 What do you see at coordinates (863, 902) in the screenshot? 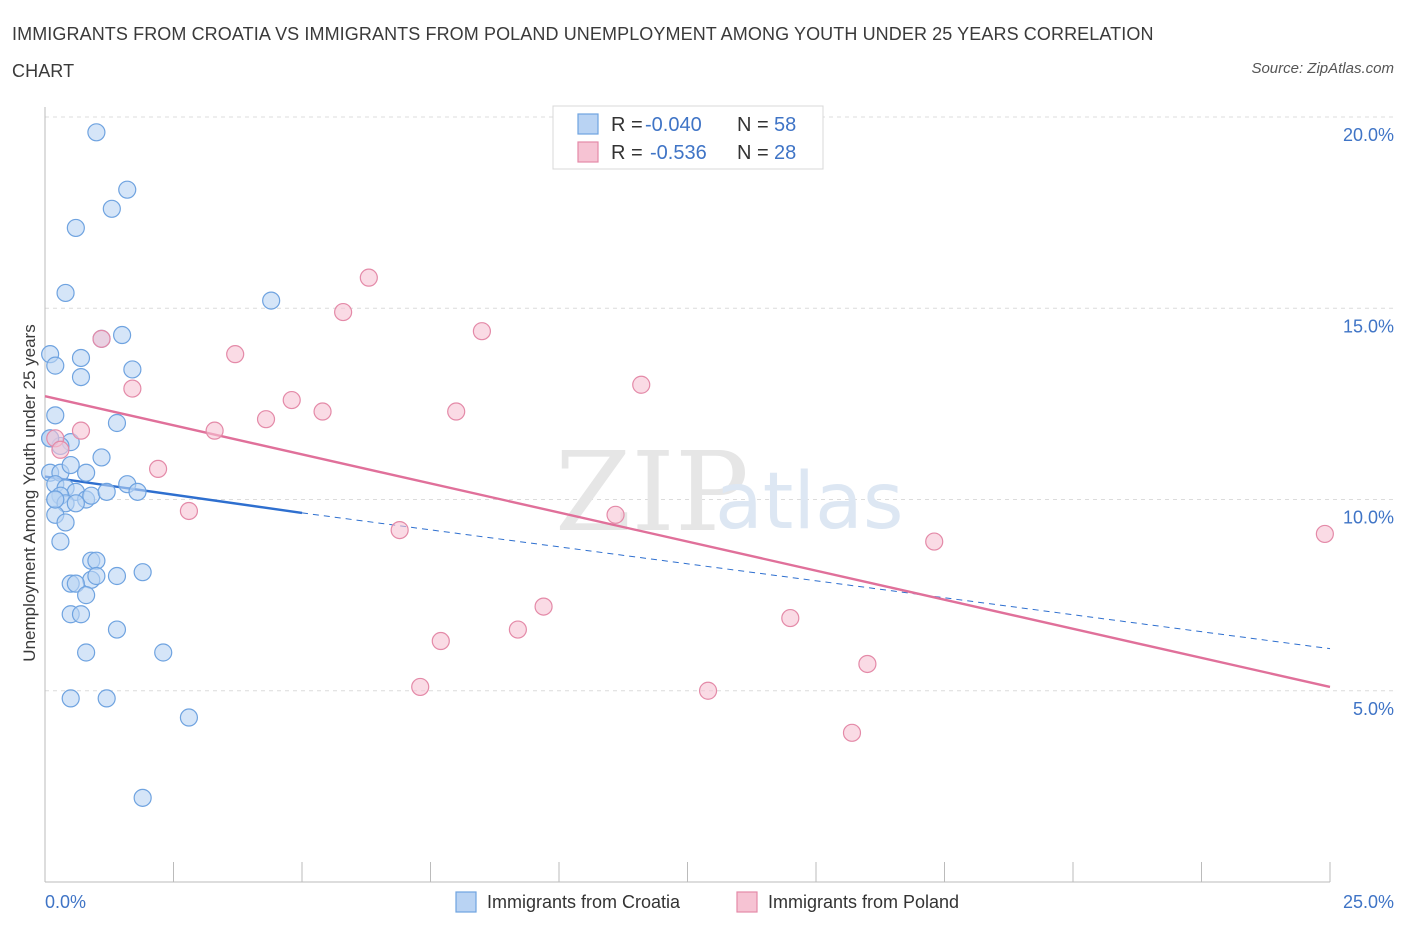
I see `series-legend-label-poland: Immigrants from Poland` at bounding box center [863, 902].